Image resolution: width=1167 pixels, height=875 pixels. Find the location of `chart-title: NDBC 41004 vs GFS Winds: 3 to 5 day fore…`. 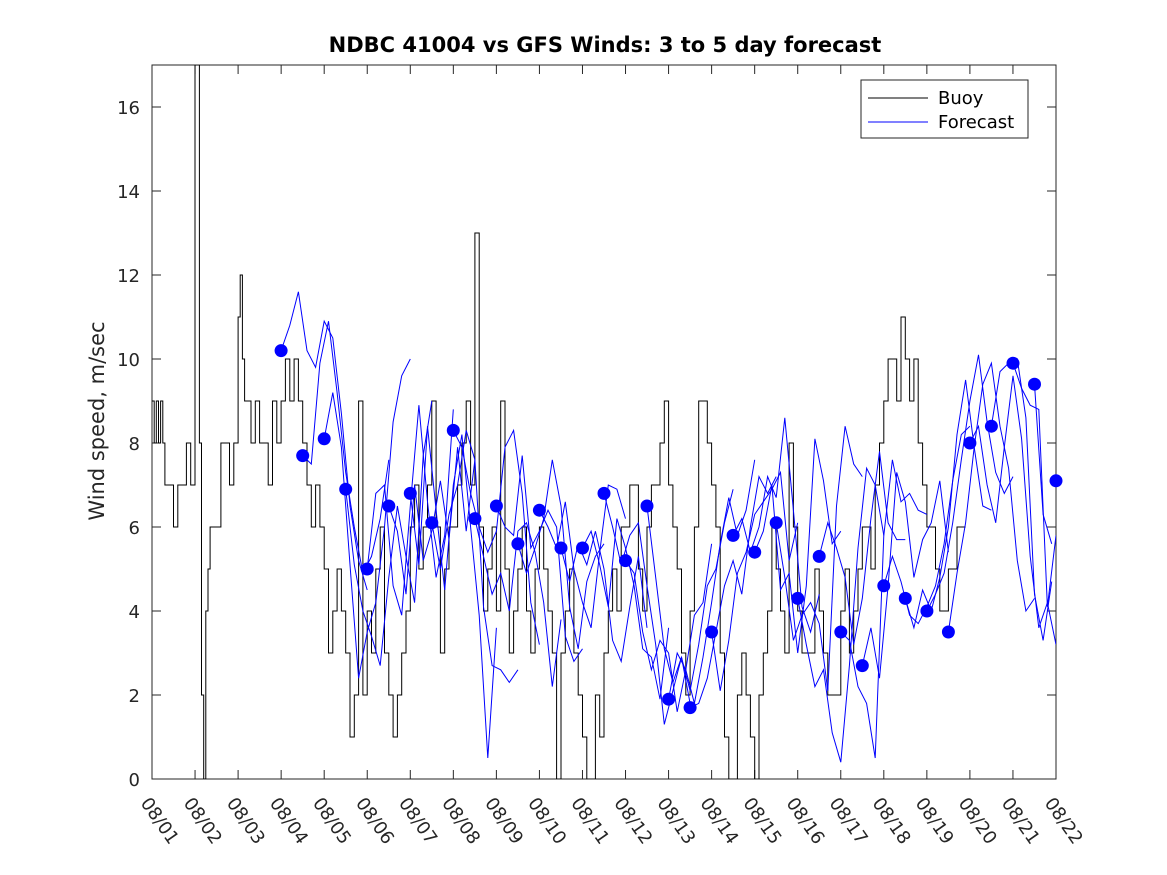

chart-title: NDBC 41004 vs GFS Winds: 3 to 5 day fore… is located at coordinates (605, 45).